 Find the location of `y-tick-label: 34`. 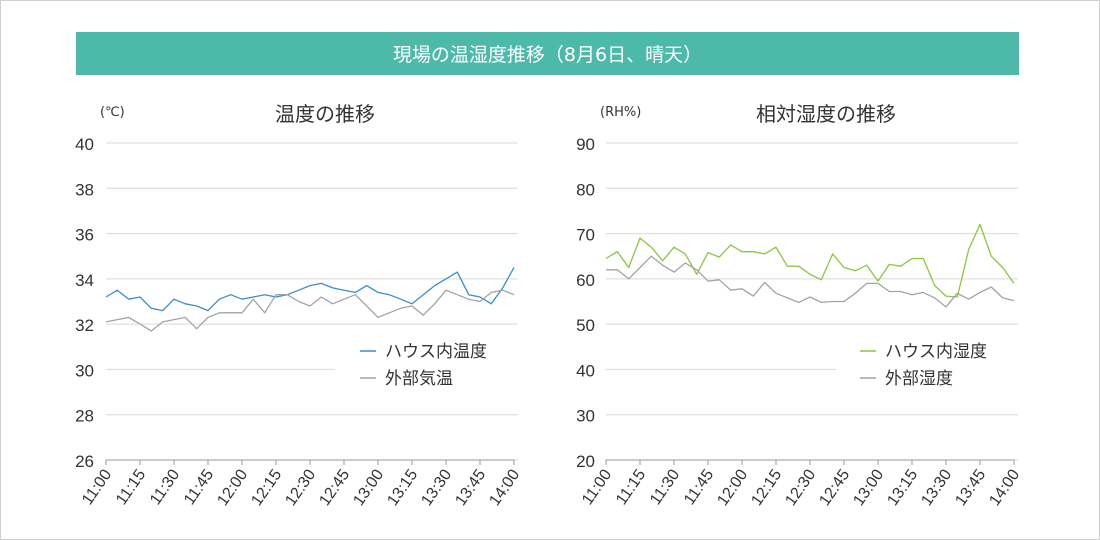

y-tick-label: 34 is located at coordinates (84, 280).